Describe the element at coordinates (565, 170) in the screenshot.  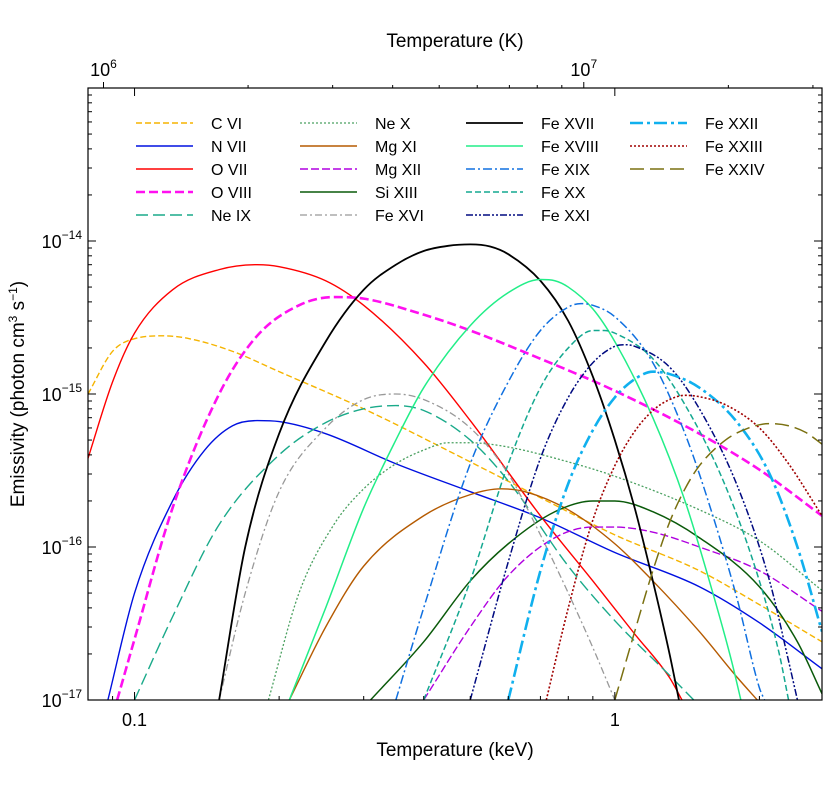
I see `legend-label-fe-xix: Fe XIX` at that location.